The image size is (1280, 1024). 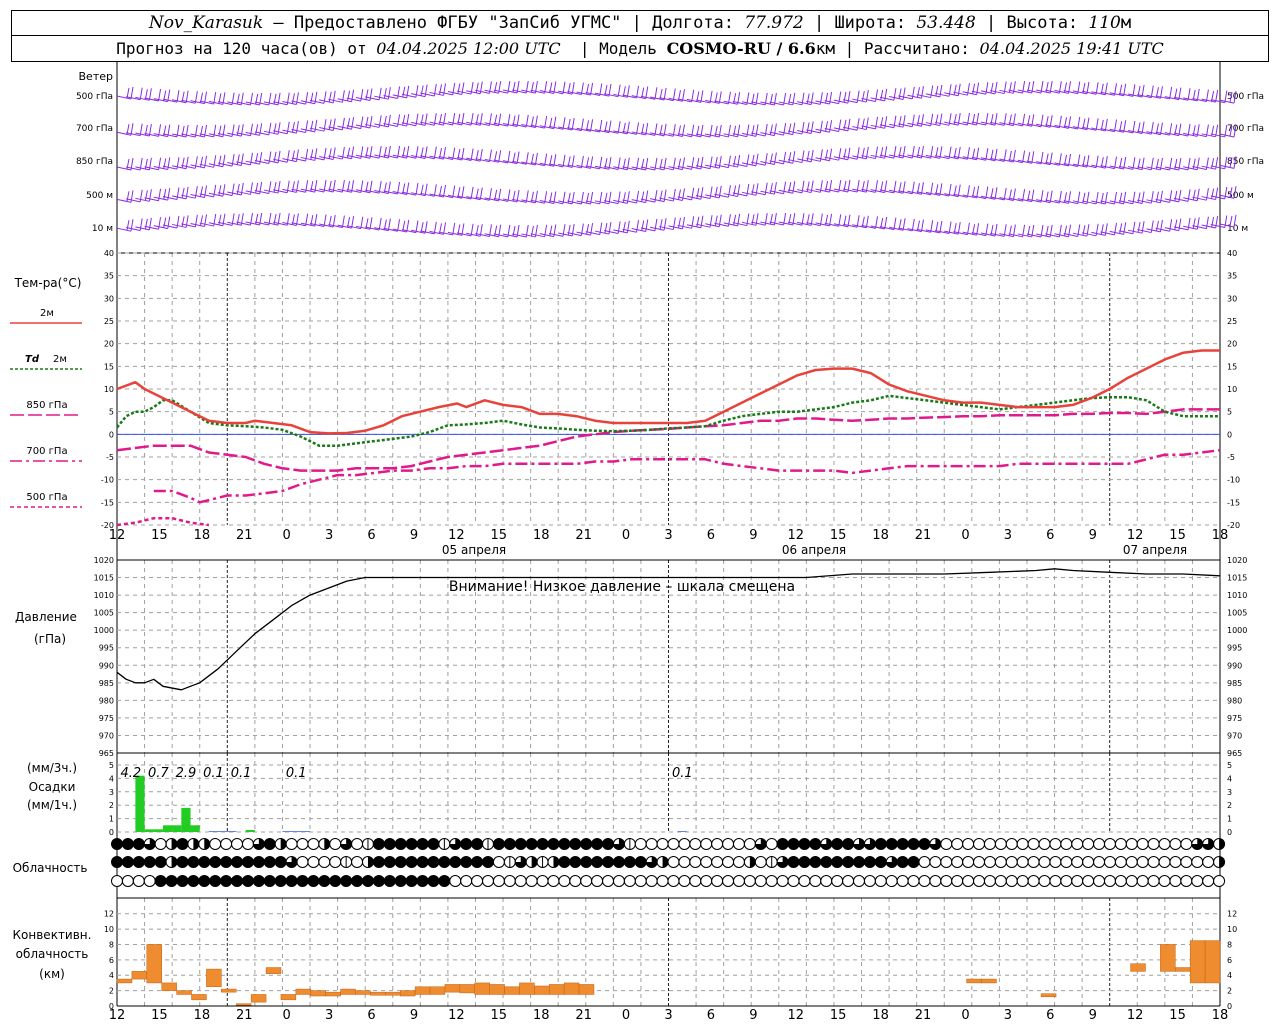 What do you see at coordinates (1245, 162) in the screenshot?
I see `wind-level-label-right: 850 гПа` at bounding box center [1245, 162].